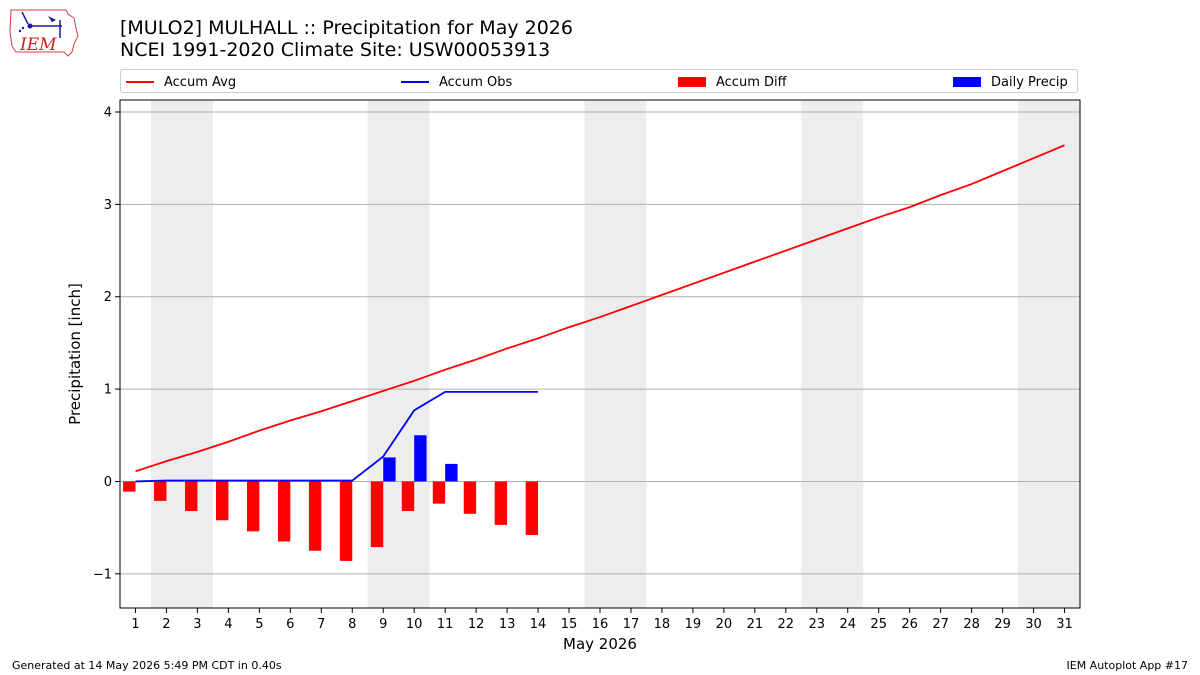  What do you see at coordinates (108, 390) in the screenshot?
I see `y-tick-label-2: 1` at bounding box center [108, 390].